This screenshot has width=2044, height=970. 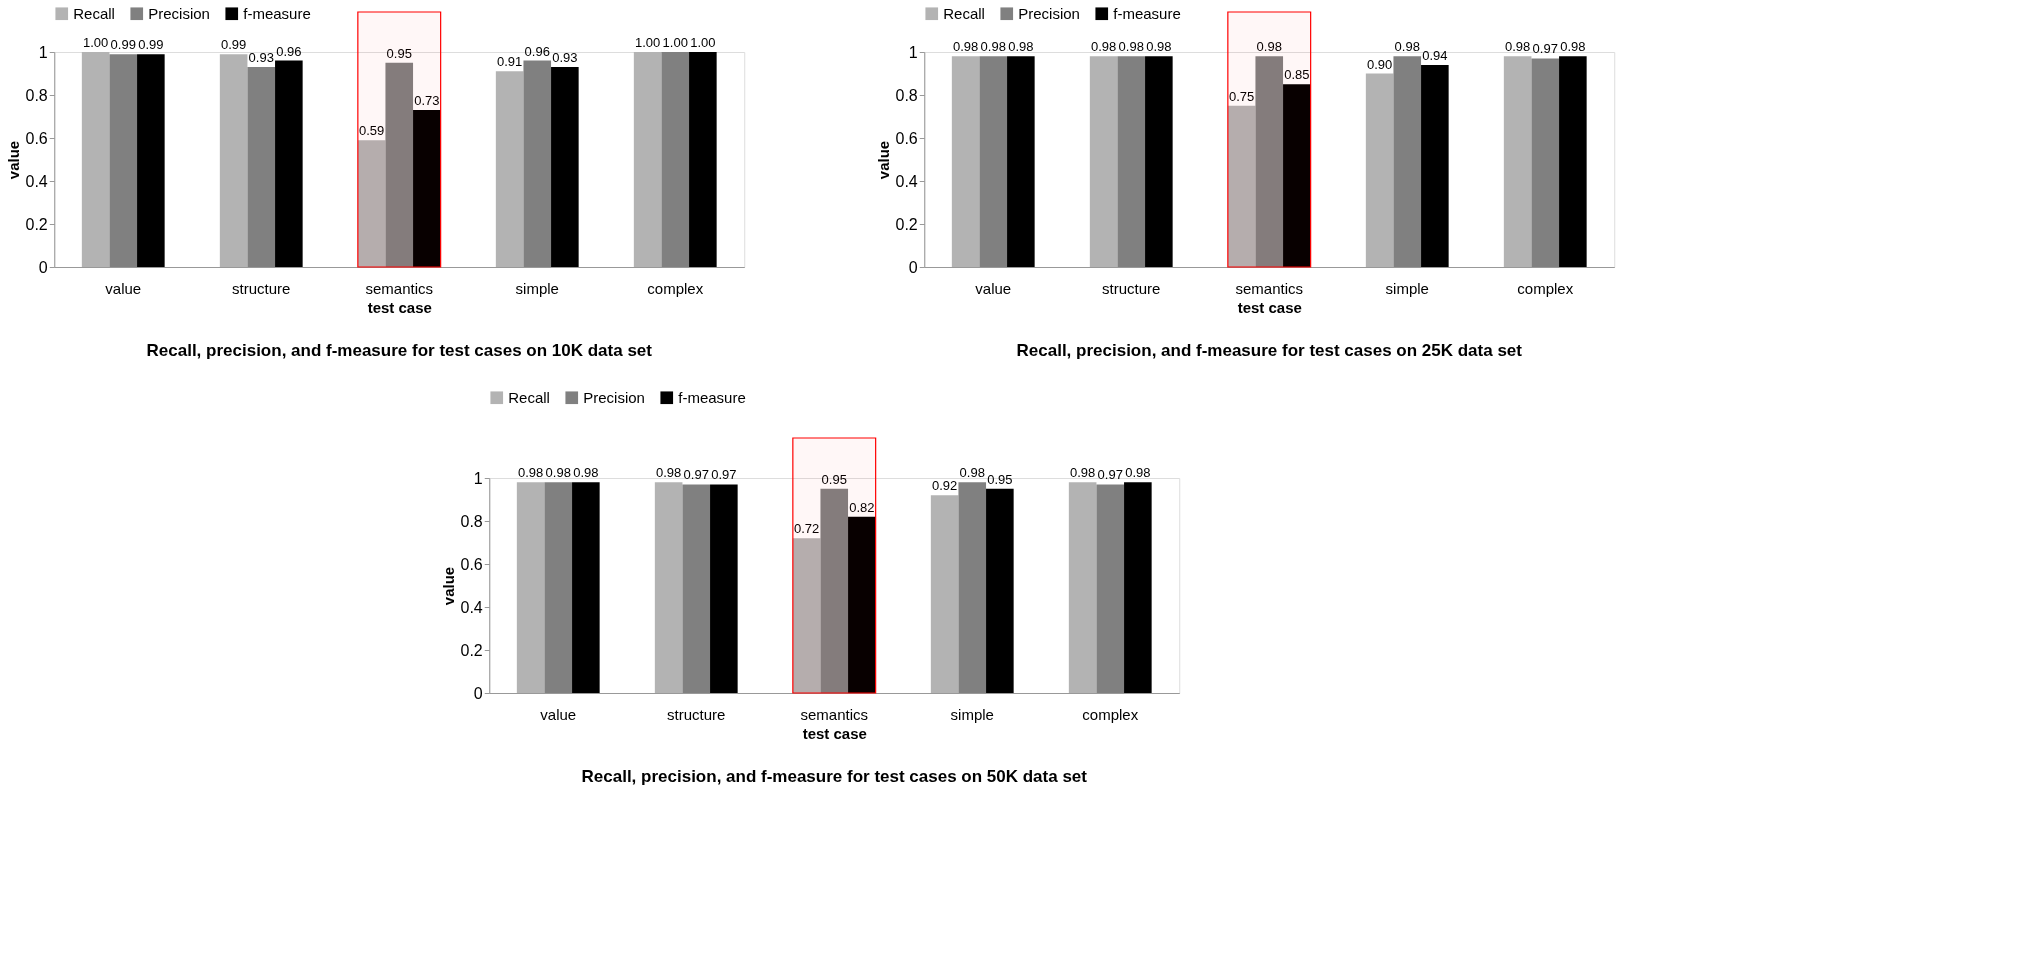 I want to click on data-label: 0.82, so click(x=862, y=507).